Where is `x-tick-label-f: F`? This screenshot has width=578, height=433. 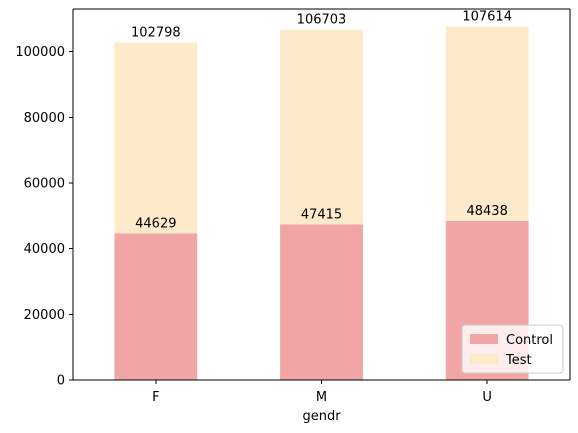 x-tick-label-f: F is located at coordinates (155, 397).